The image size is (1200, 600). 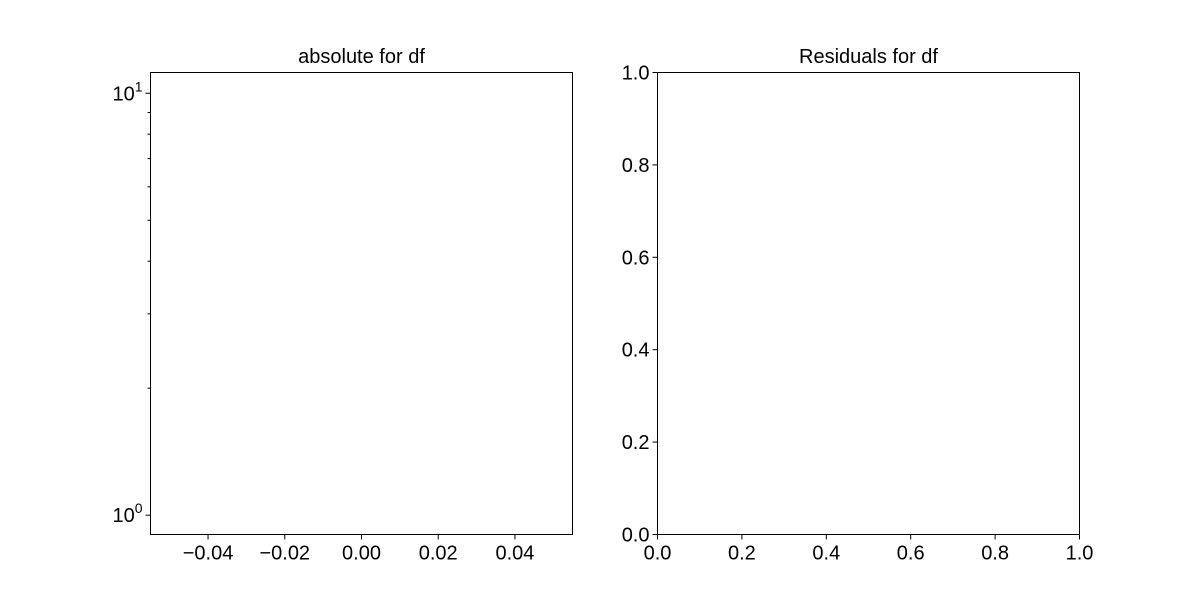 I want to click on y-tick-label: 0.8, so click(x=636, y=166).